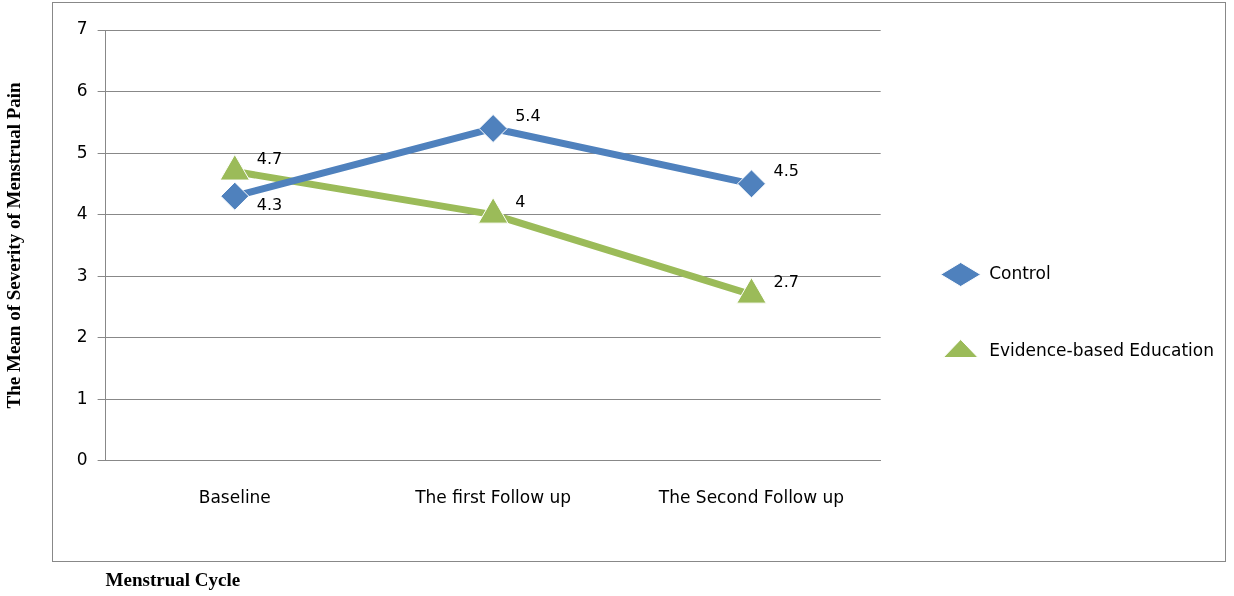  What do you see at coordinates (751, 497) in the screenshot?
I see `x-tick-label: The Second Follow up` at bounding box center [751, 497].